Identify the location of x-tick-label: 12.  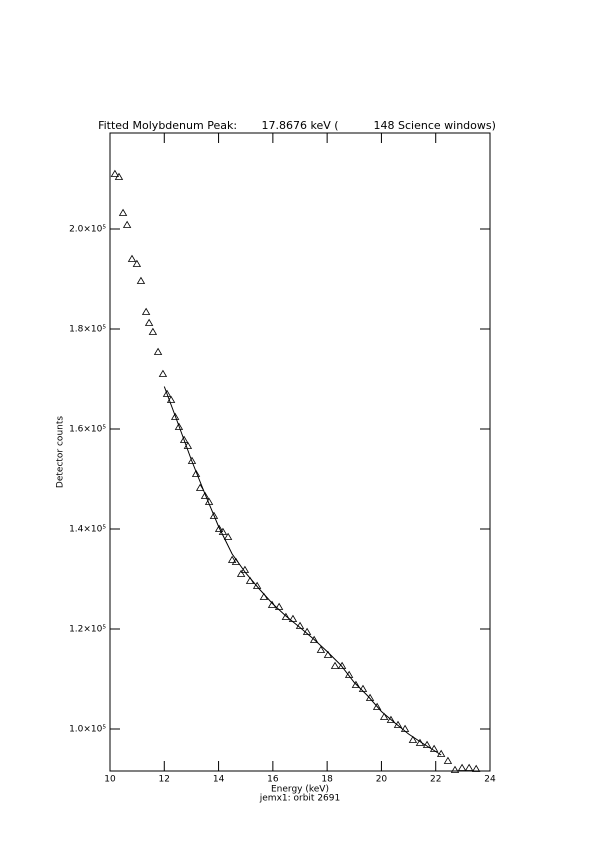
(164, 780).